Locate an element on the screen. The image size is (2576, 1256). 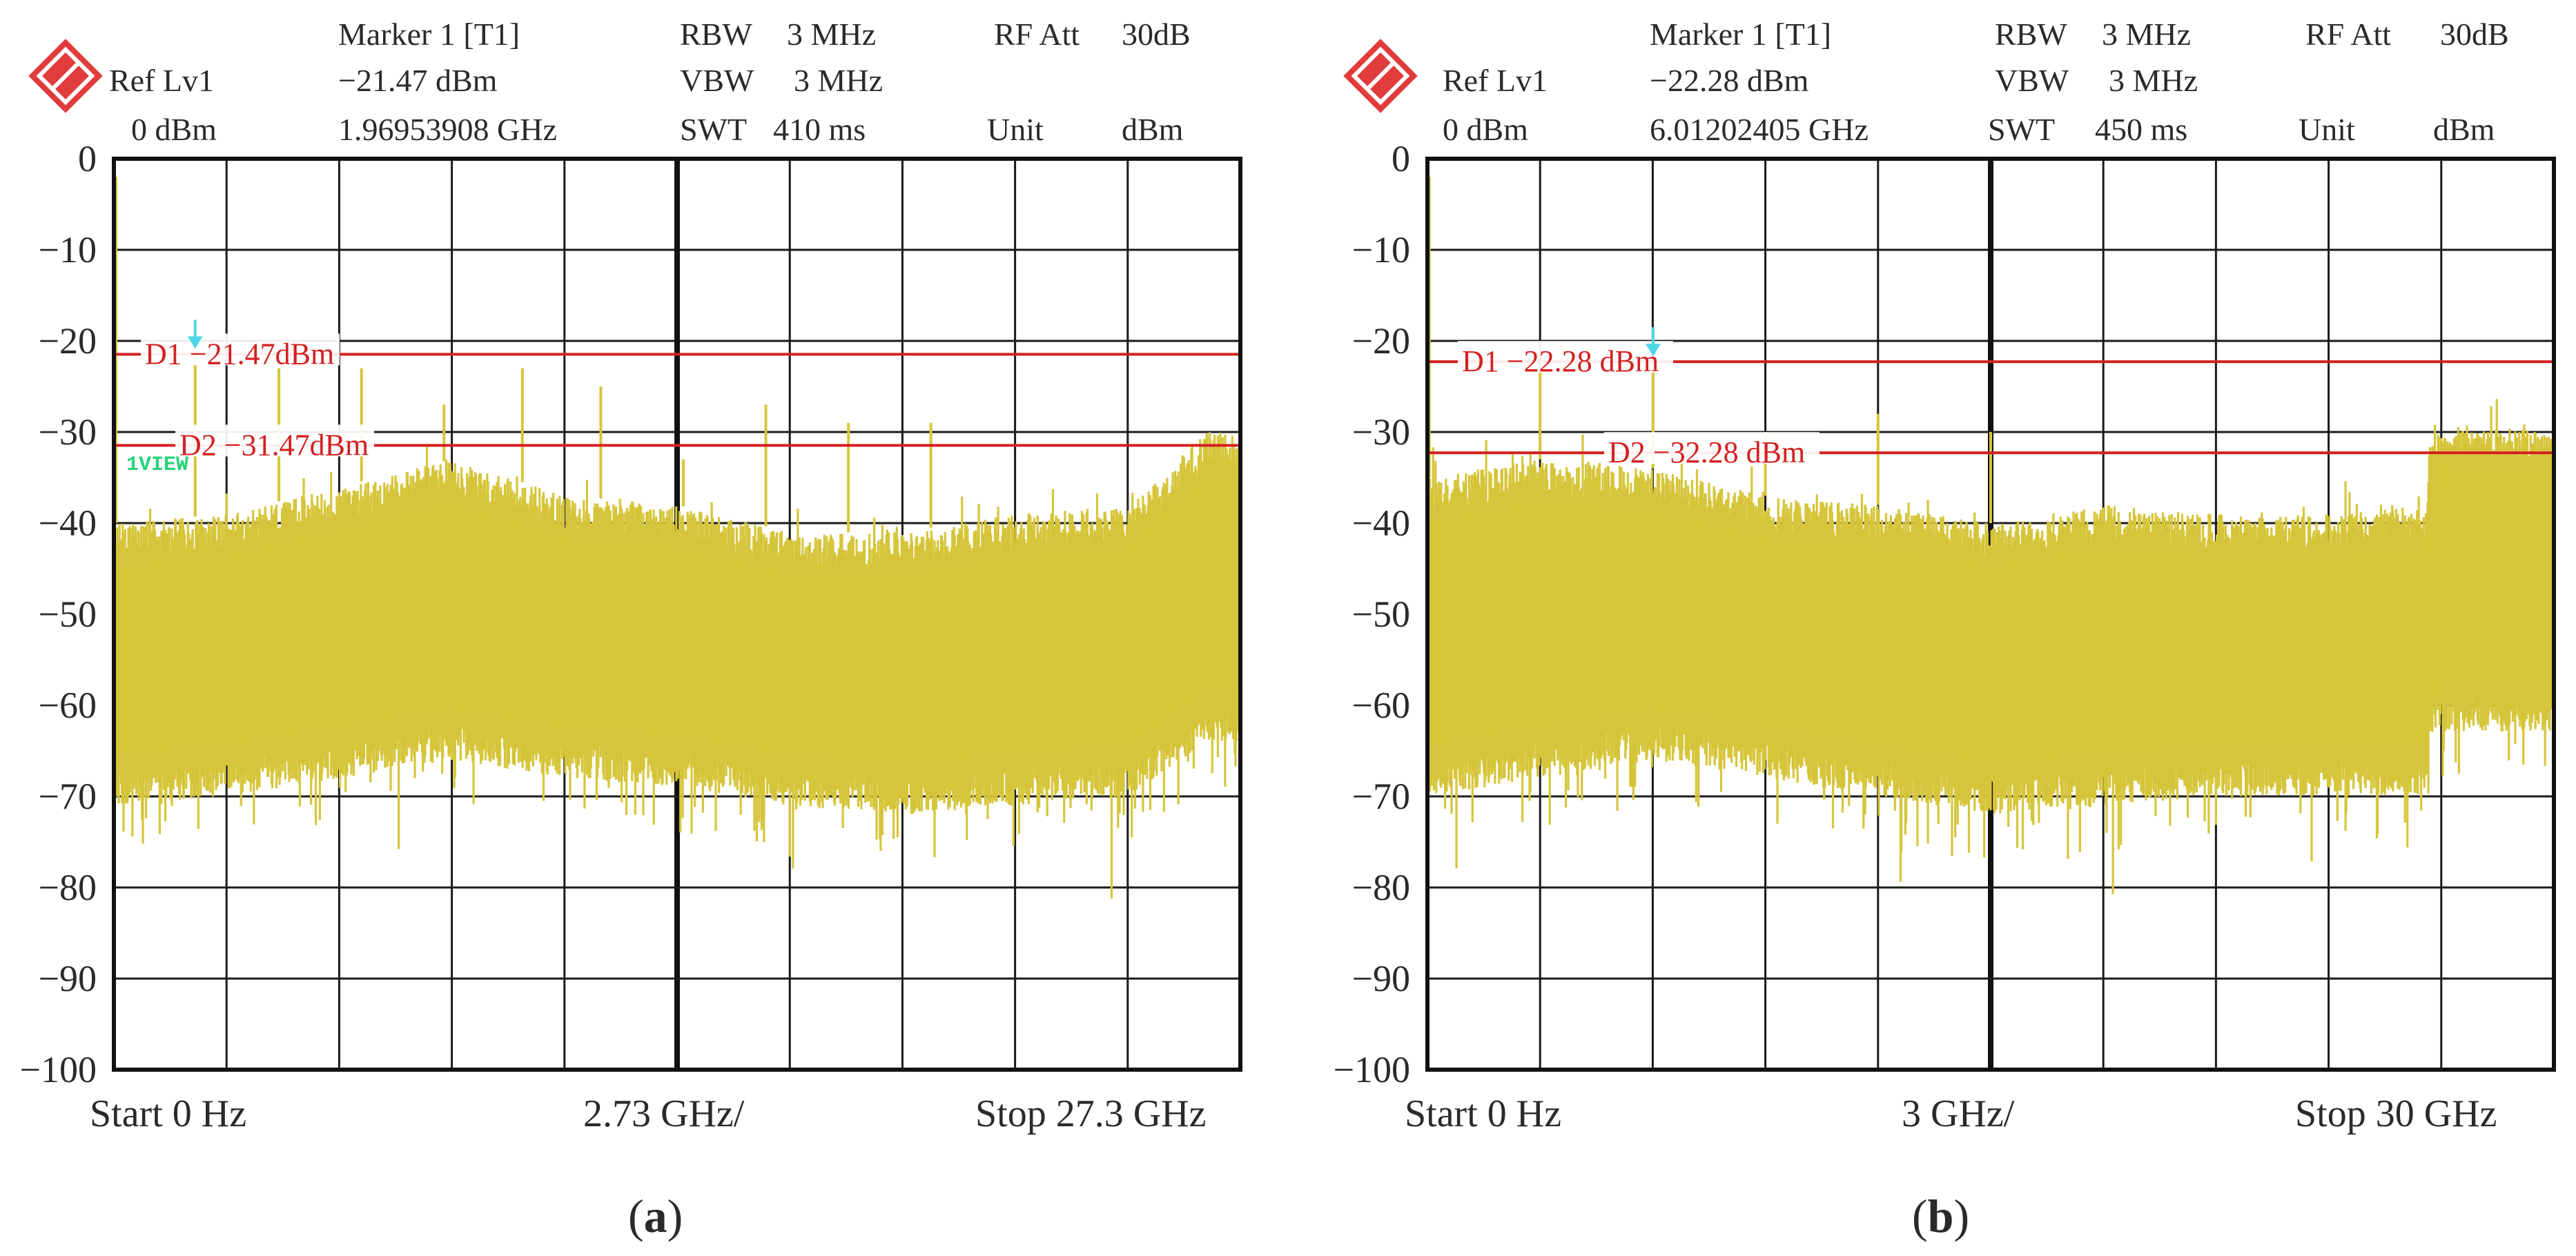
marker-frequency: 1.96953908 GHz is located at coordinates (447, 129).